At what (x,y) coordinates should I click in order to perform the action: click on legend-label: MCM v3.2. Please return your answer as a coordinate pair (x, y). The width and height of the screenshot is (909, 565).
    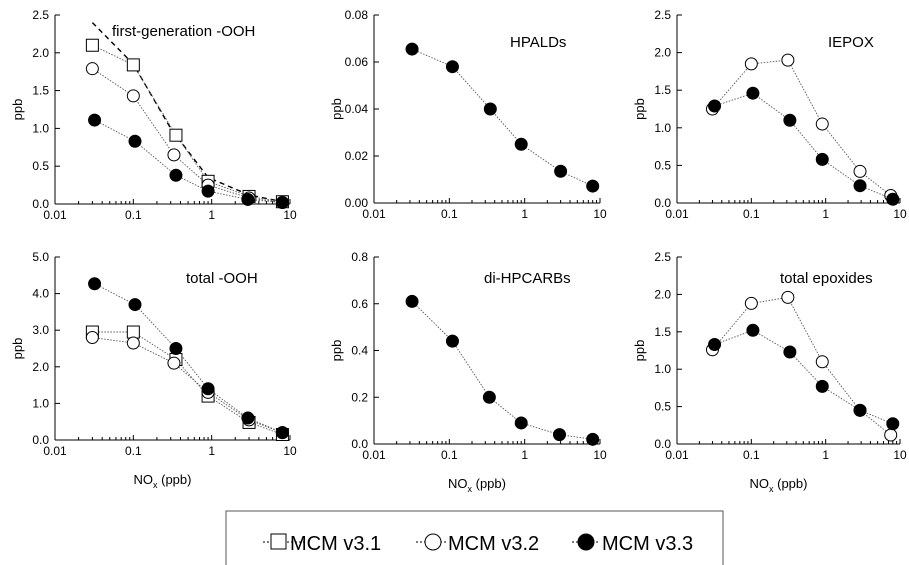
    Looking at the image, I should click on (493, 544).